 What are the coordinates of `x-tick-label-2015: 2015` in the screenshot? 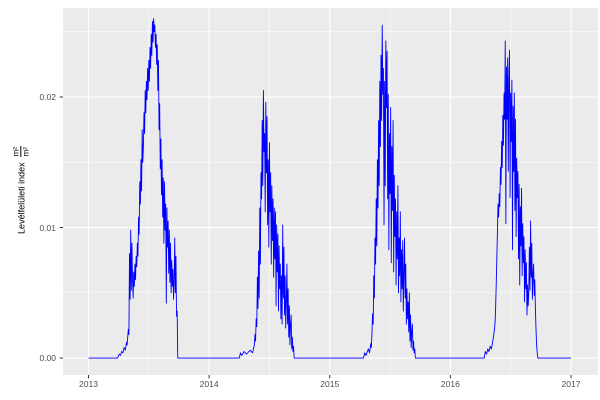 It's located at (330, 384).